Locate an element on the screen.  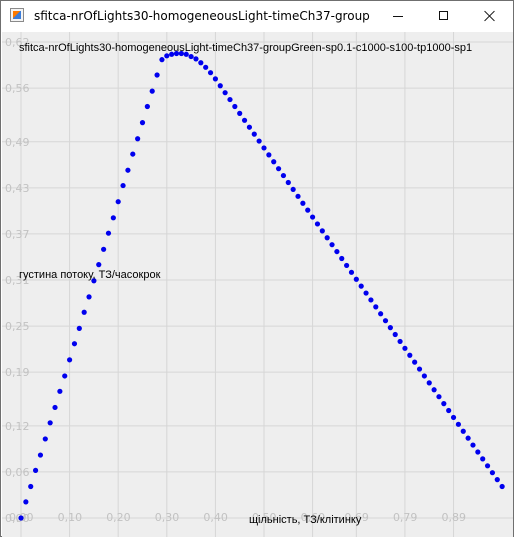
x-tick-label: 0,40 is located at coordinates (215, 517).